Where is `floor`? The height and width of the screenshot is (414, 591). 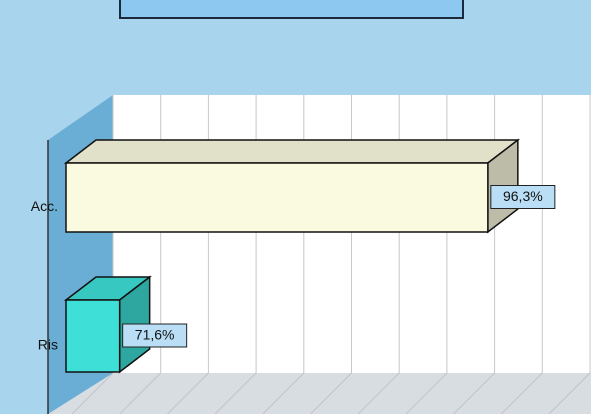 floor is located at coordinates (319, 393).